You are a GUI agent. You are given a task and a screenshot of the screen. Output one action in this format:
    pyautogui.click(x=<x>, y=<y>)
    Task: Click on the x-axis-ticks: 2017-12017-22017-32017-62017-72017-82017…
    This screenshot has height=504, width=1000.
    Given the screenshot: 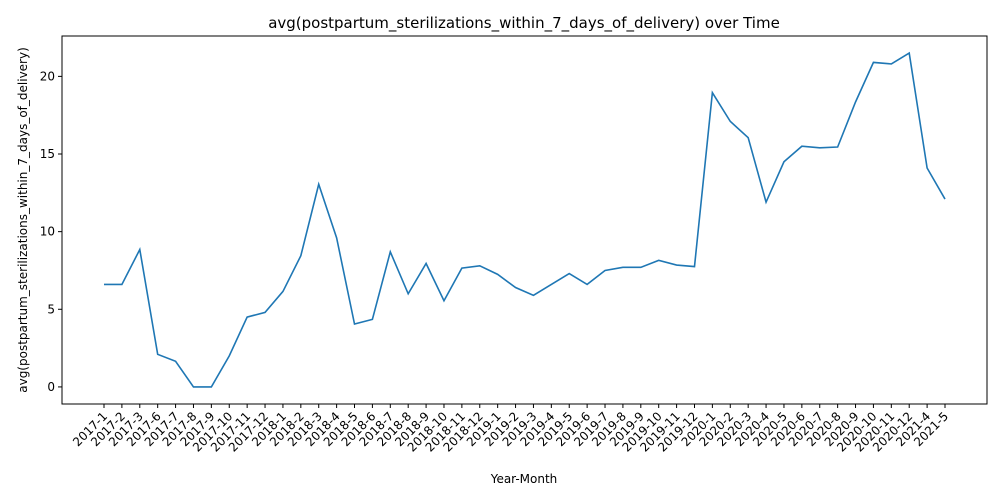 What is the action you would take?
    pyautogui.click(x=510, y=429)
    